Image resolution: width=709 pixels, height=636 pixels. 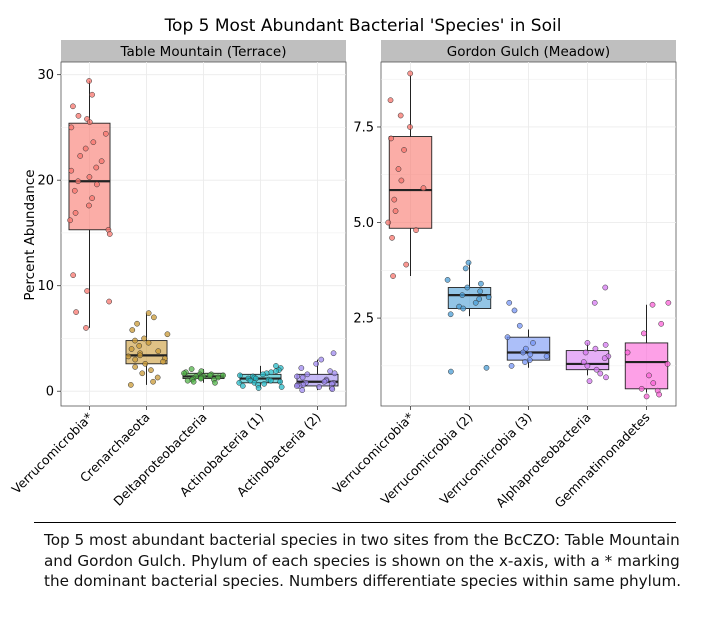 I want to click on facet-strip-label: Table Mountain (Terrace), so click(x=202, y=52).